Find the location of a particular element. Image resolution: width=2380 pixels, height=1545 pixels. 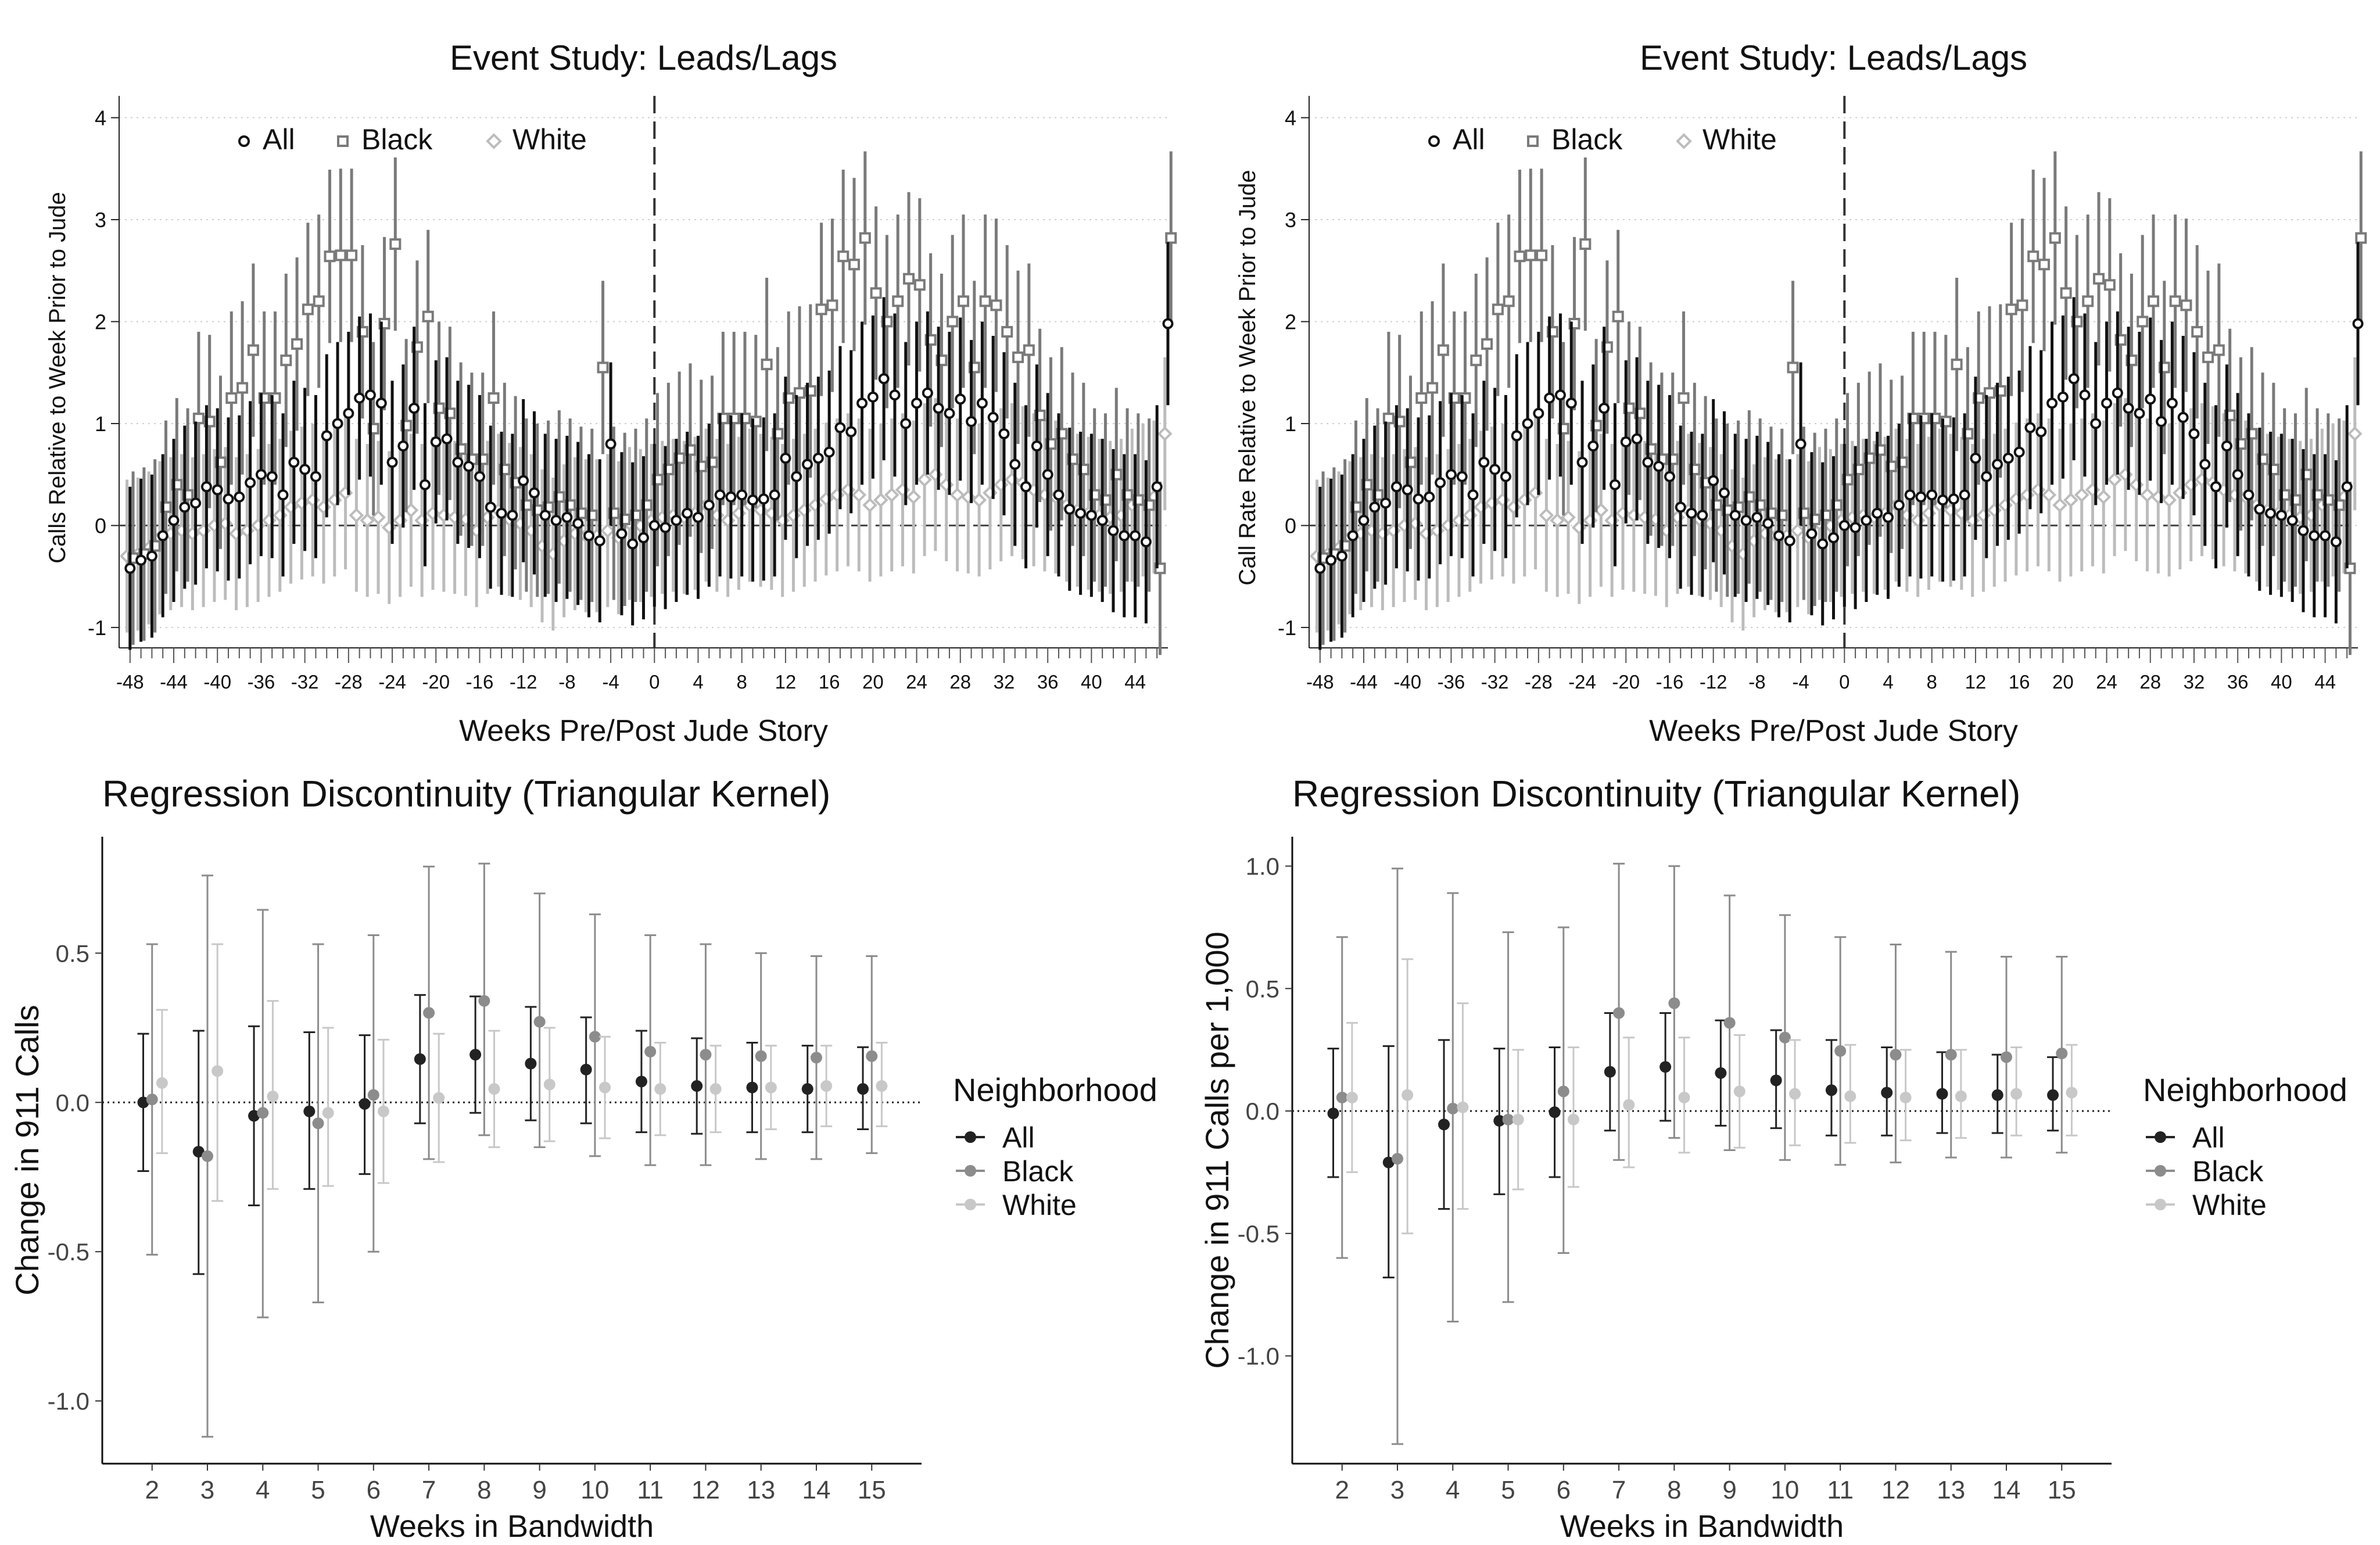

x-tick-label: 0 is located at coordinates (654, 682).